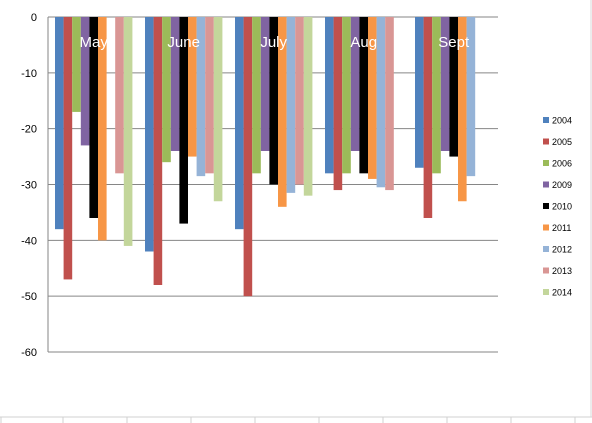 Image resolution: width=592 pixels, height=423 pixels. Describe the element at coordinates (256, 95) in the screenshot. I see `bar-2006-july` at that location.